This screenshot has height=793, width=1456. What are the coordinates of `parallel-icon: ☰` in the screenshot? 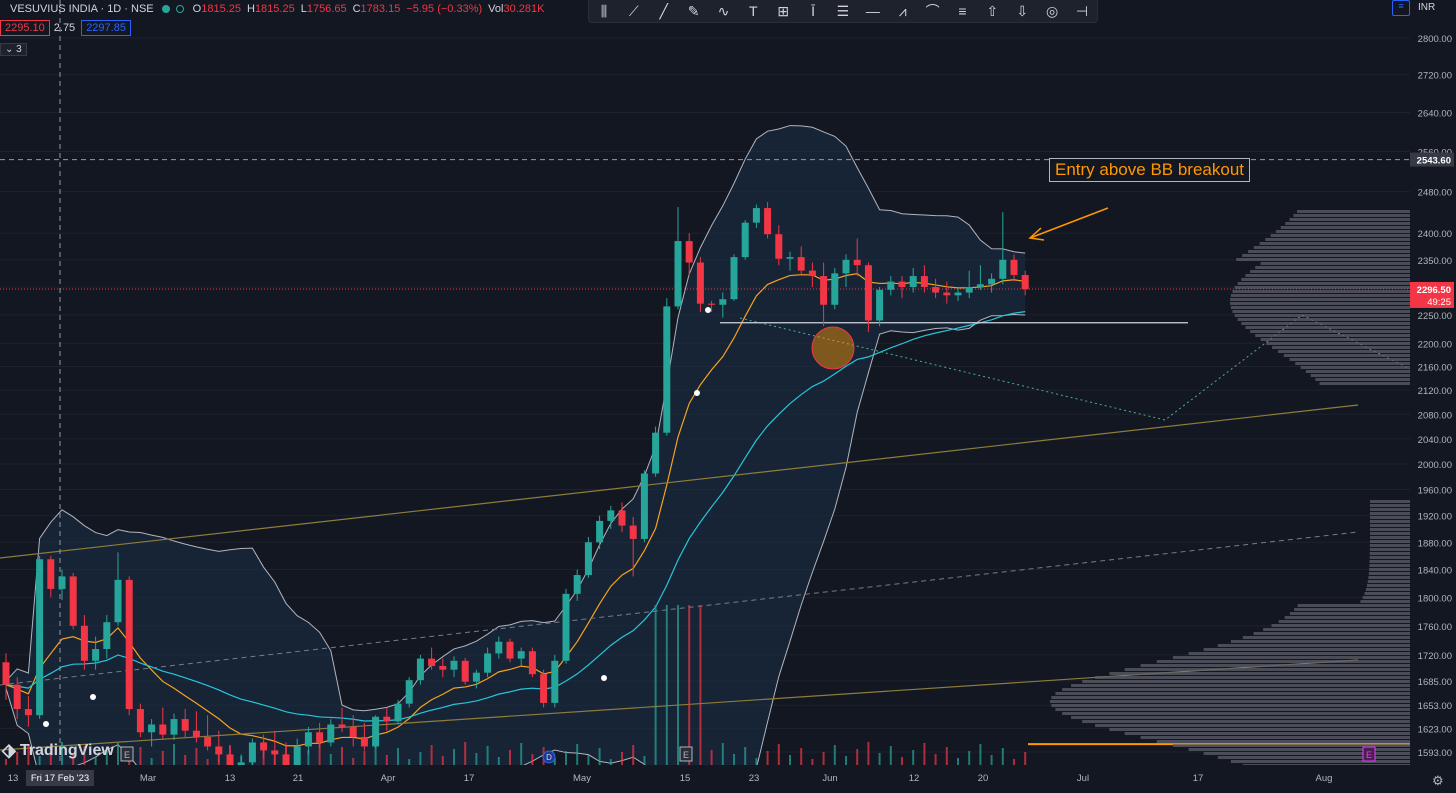 It's located at (843, 10).